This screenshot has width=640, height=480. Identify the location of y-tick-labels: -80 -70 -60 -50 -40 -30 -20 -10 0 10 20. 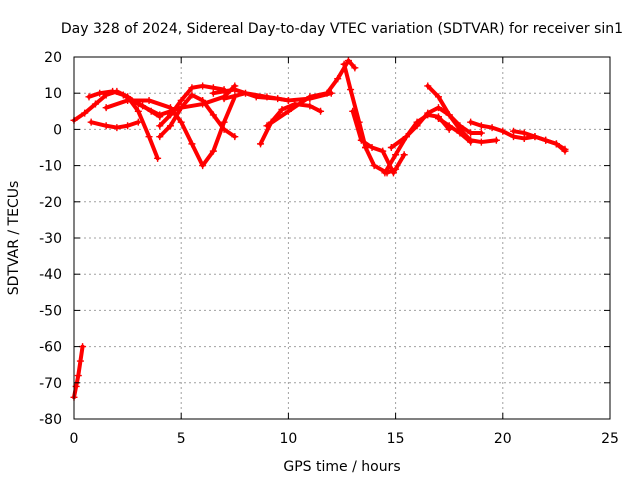
(50, 239).